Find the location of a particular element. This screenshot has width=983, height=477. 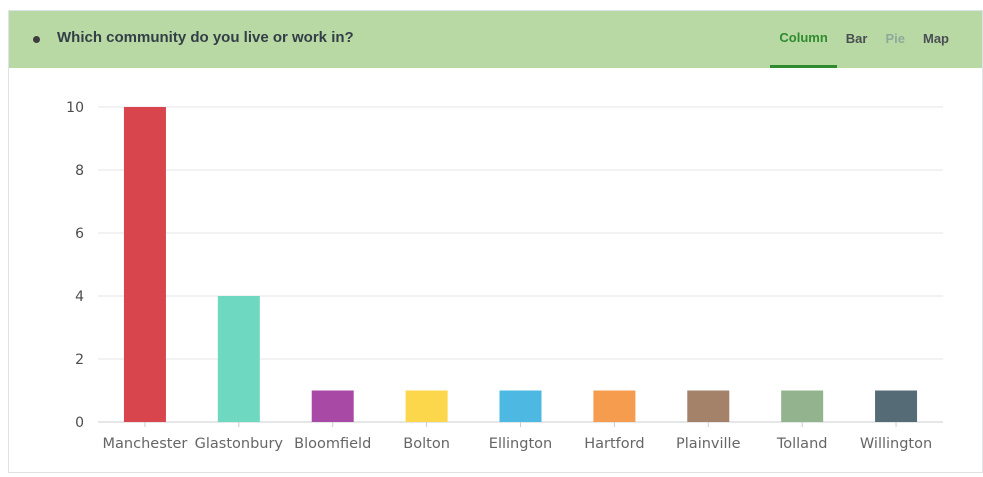

x-tick-label: Glastonbury is located at coordinates (239, 444).